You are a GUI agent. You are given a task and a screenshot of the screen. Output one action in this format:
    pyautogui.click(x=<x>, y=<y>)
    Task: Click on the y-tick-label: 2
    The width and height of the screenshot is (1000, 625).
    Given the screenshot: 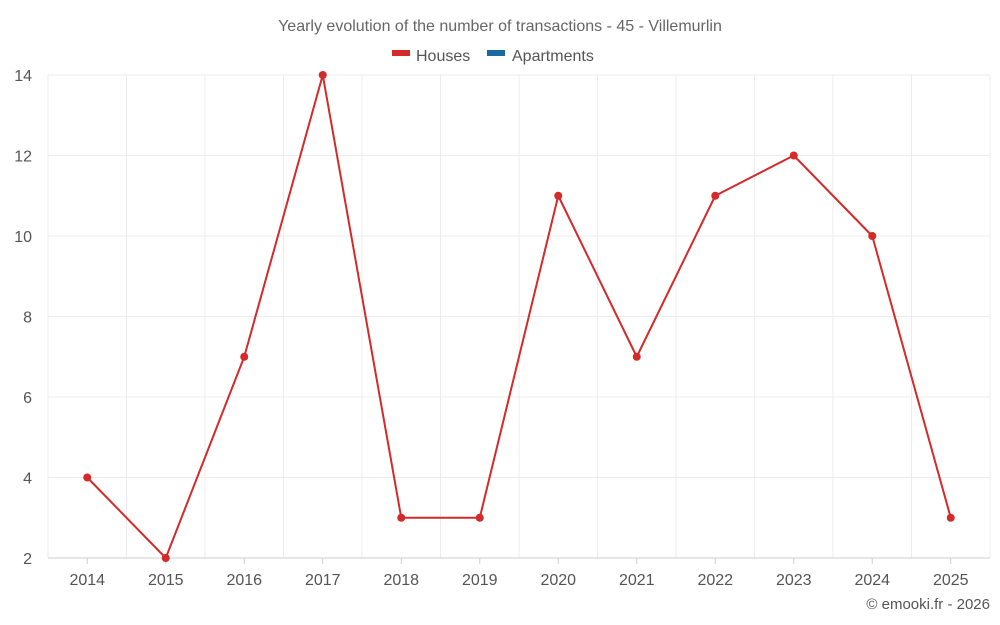 What is the action you would take?
    pyautogui.click(x=27, y=559)
    